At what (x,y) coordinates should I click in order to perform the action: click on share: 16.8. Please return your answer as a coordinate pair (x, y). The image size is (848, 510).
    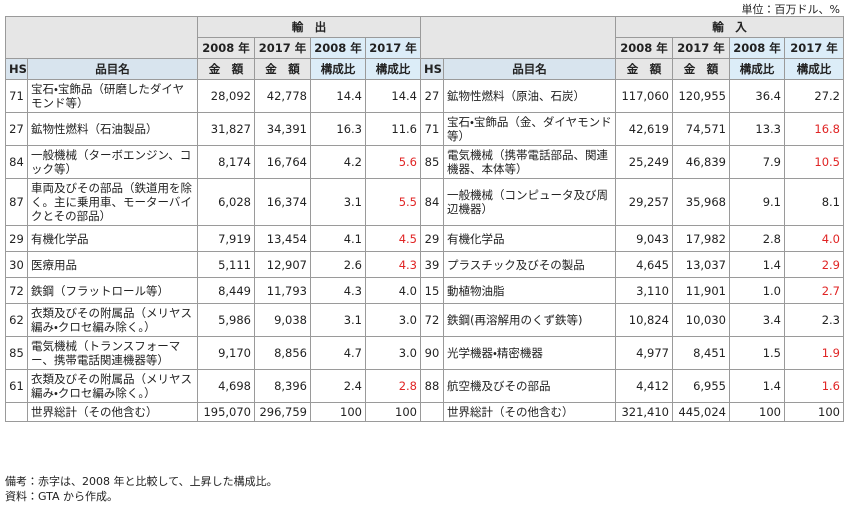
    Looking at the image, I should click on (814, 129).